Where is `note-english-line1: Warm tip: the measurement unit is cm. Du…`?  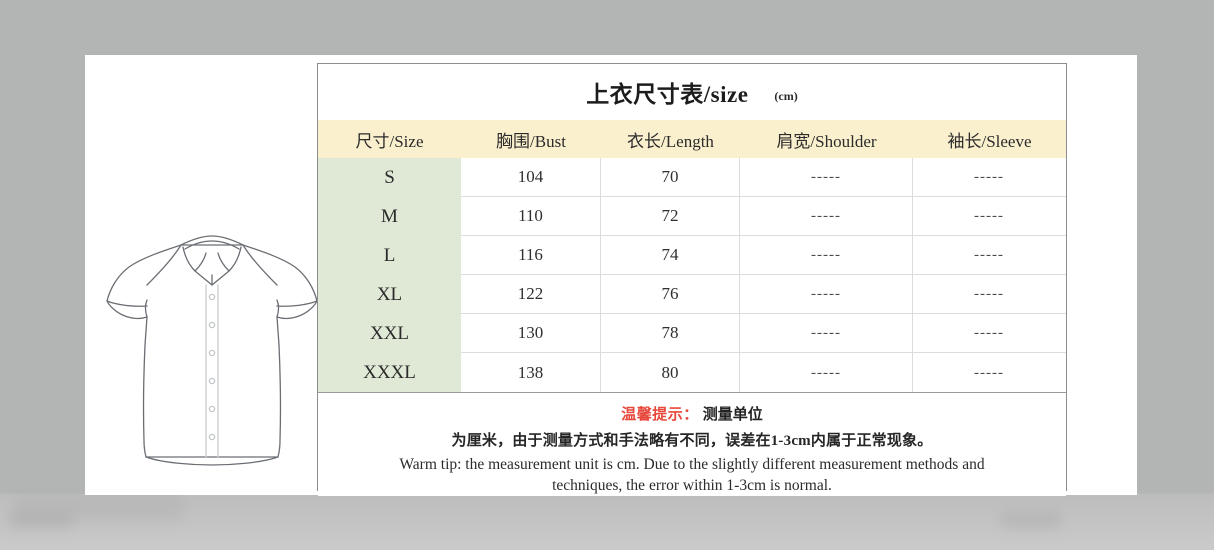 note-english-line1: Warm tip: the measurement unit is cm. Du… is located at coordinates (692, 464).